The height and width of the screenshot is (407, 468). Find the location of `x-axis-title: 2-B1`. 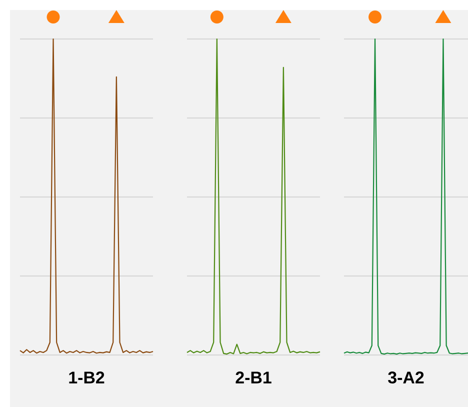

x-axis-title: 2-B1 is located at coordinates (254, 378).